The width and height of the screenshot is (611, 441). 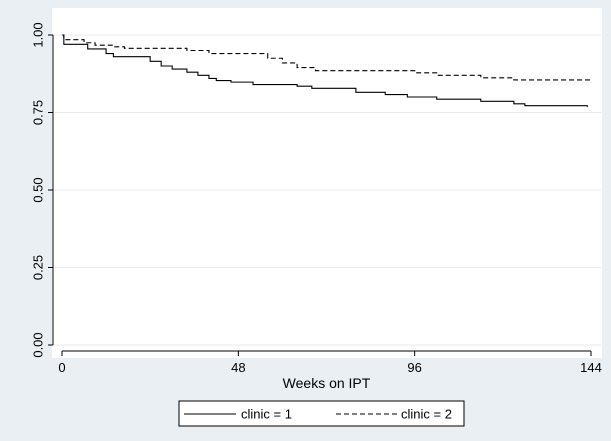 What do you see at coordinates (238, 367) in the screenshot?
I see `x-tick-label: 48` at bounding box center [238, 367].